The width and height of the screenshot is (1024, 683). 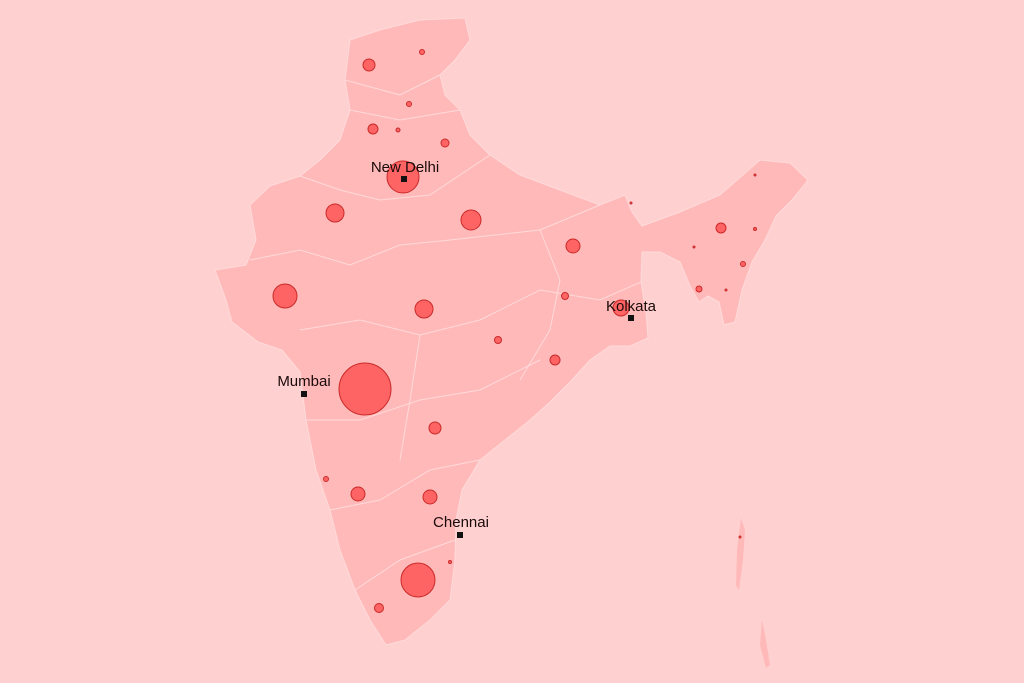 What do you see at coordinates (753, 593) in the screenshot?
I see `islands` at bounding box center [753, 593].